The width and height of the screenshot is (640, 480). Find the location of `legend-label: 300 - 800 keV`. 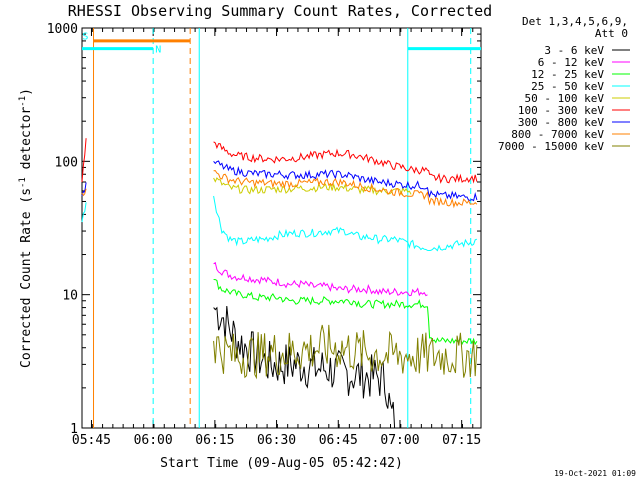

legend-label: 300 - 800 keV is located at coordinates (561, 122).